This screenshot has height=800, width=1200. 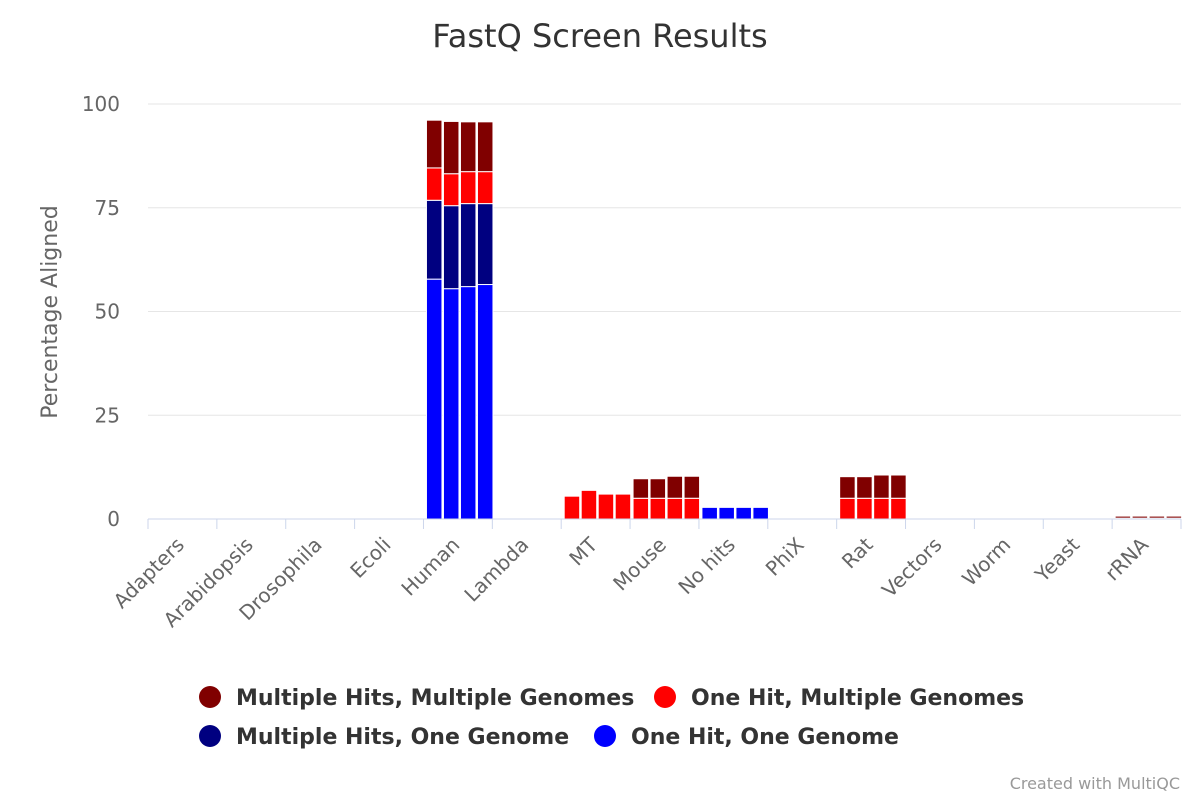 I want to click on x-tick-label: Vectors, so click(x=911, y=567).